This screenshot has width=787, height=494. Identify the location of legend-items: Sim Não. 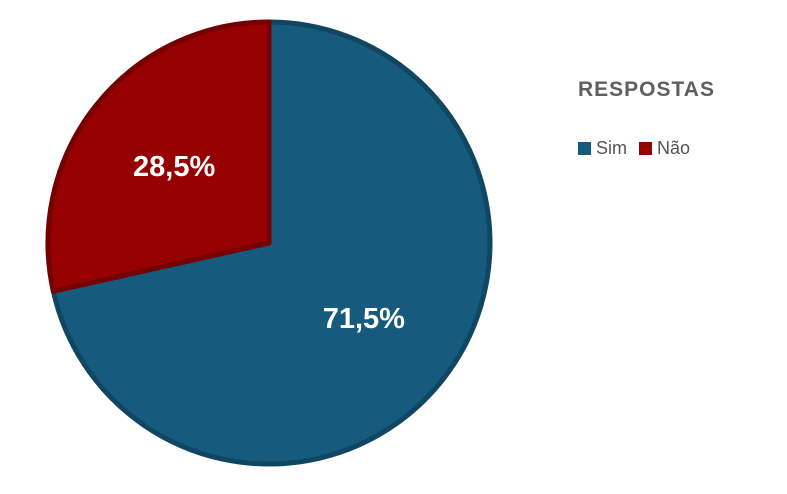
(673, 148).